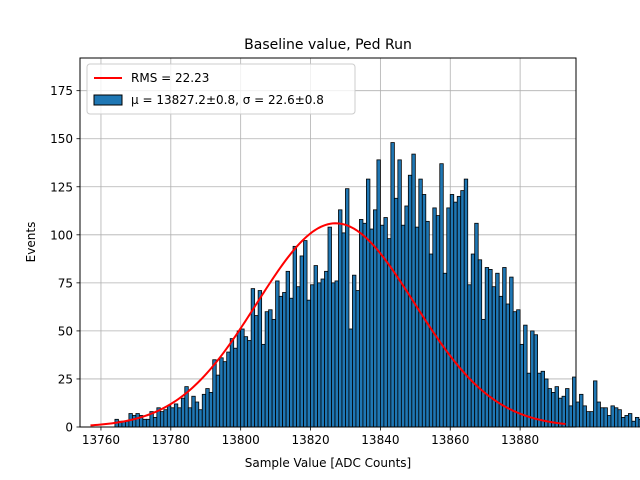  I want to click on legend-histogram-label: μ = 13827.2±0.8, σ = 22.6±0.8, so click(227, 100).